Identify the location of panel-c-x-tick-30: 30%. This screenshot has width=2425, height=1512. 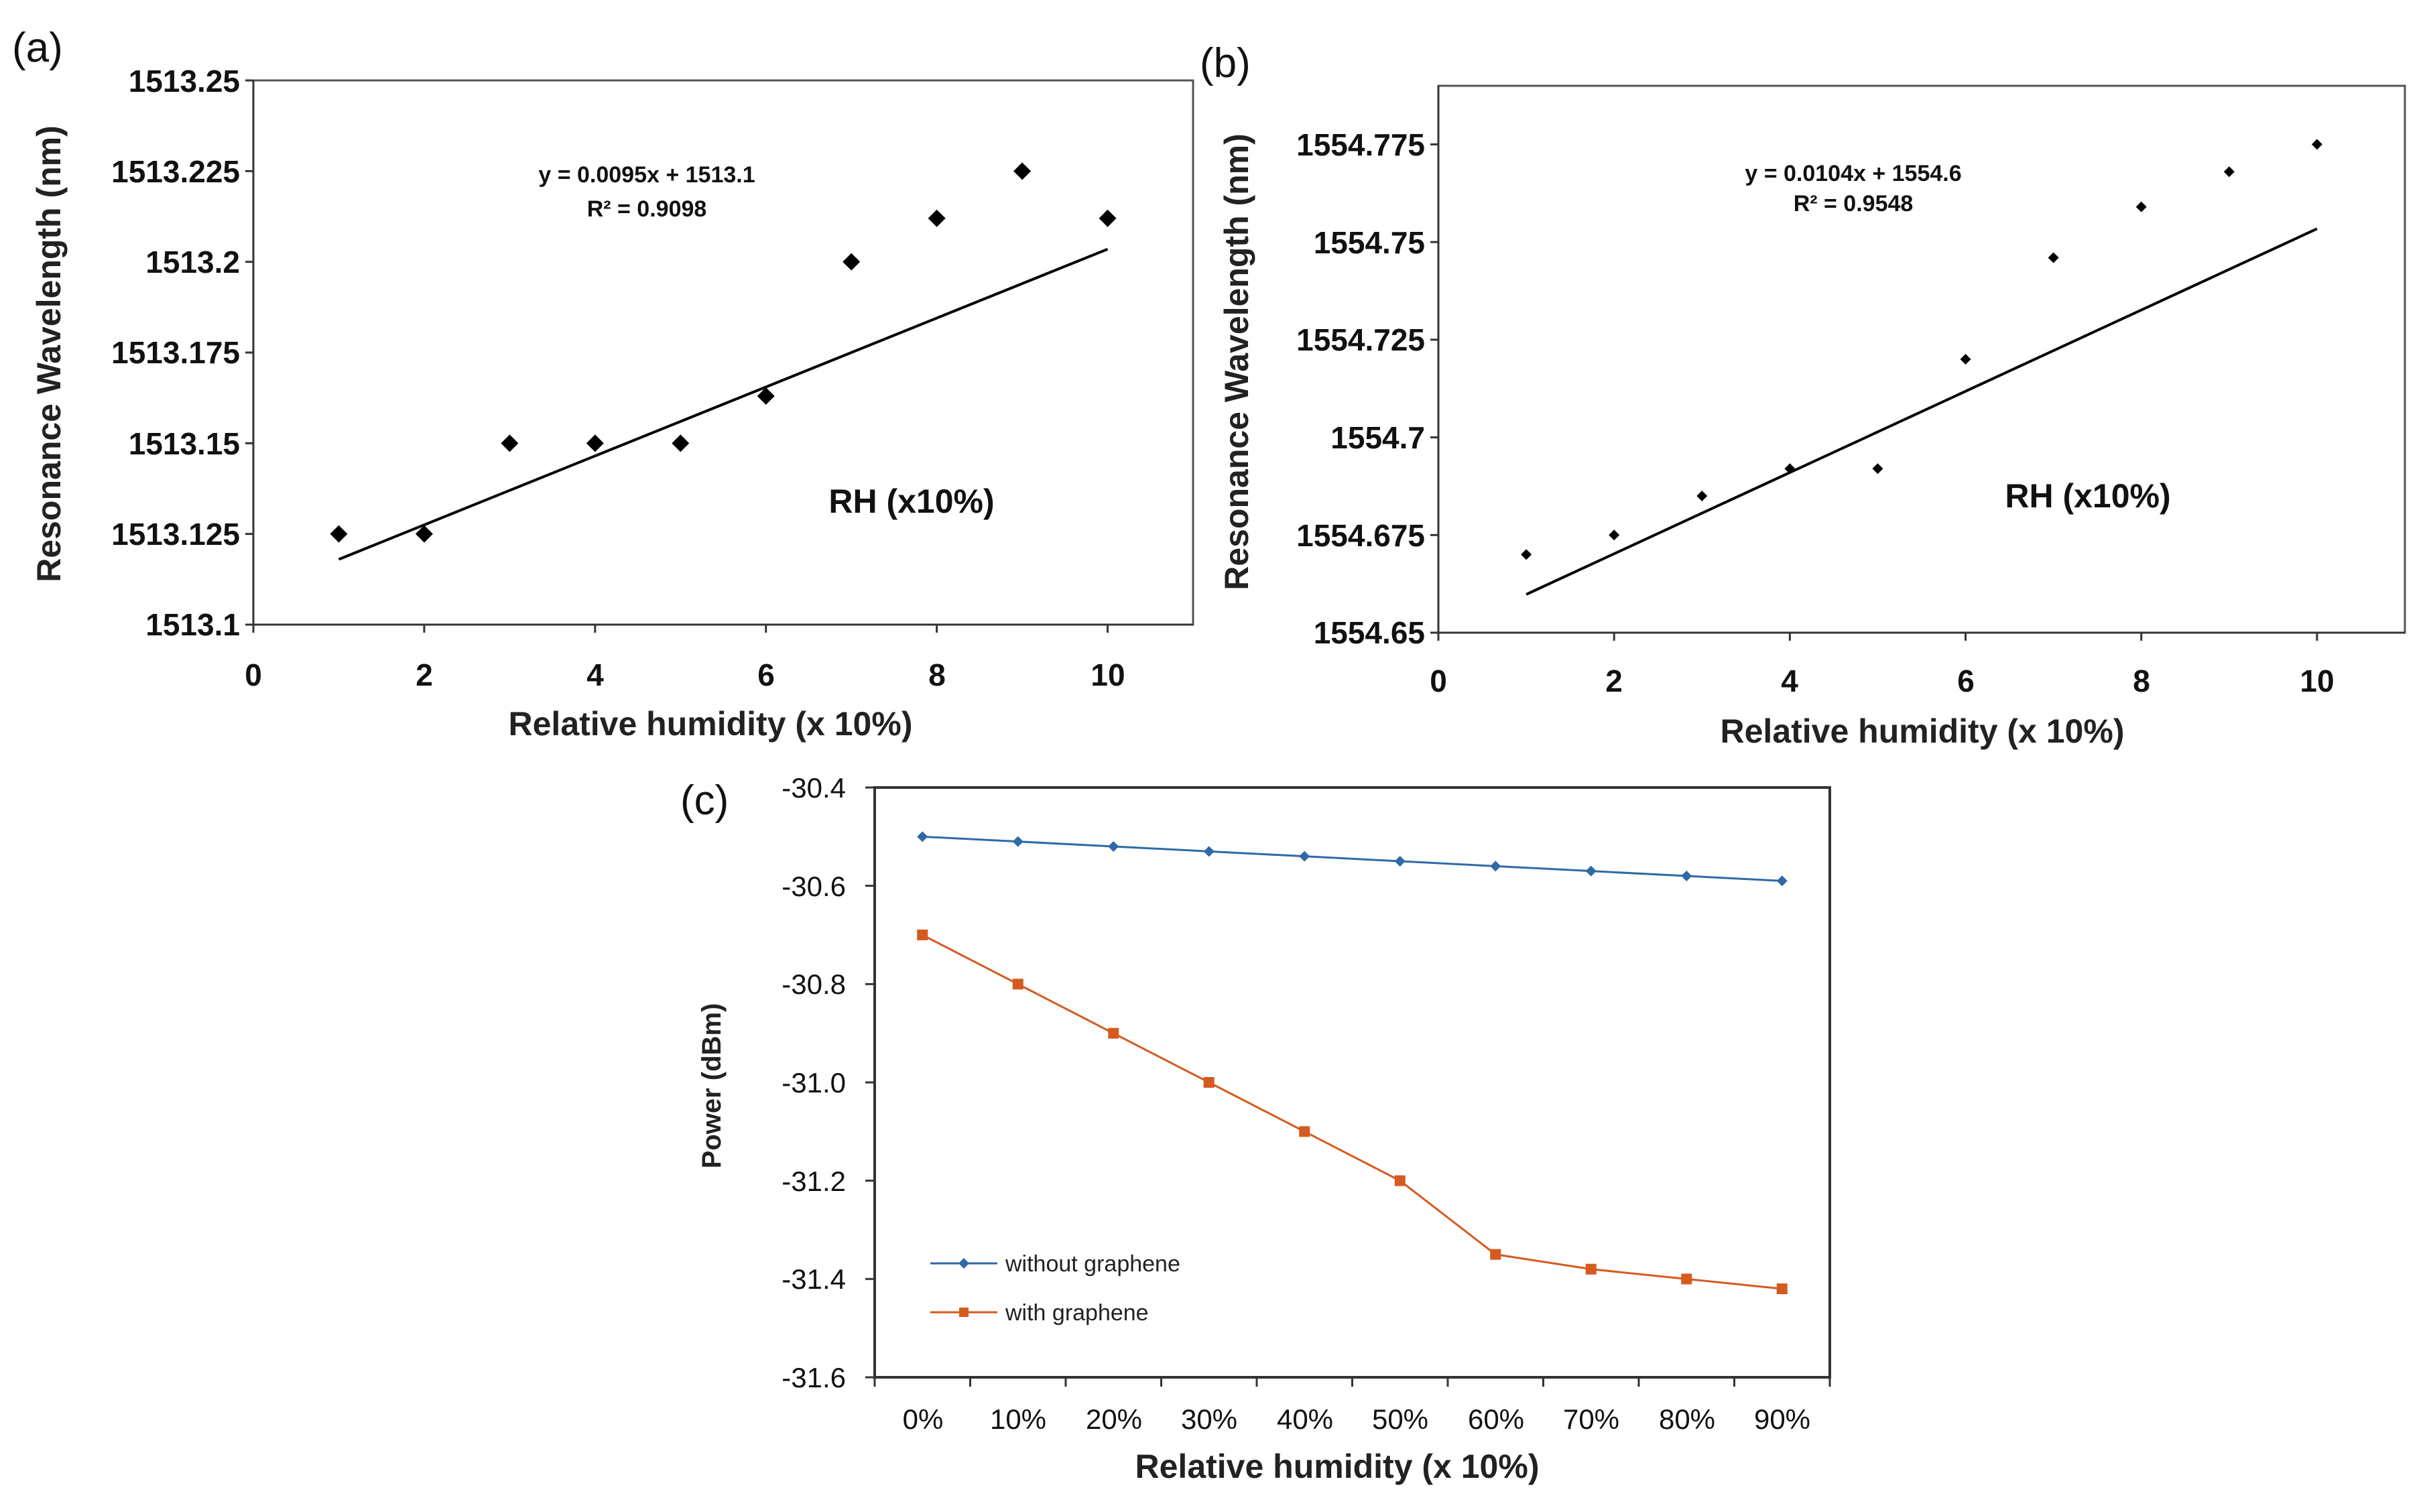
(1209, 1419).